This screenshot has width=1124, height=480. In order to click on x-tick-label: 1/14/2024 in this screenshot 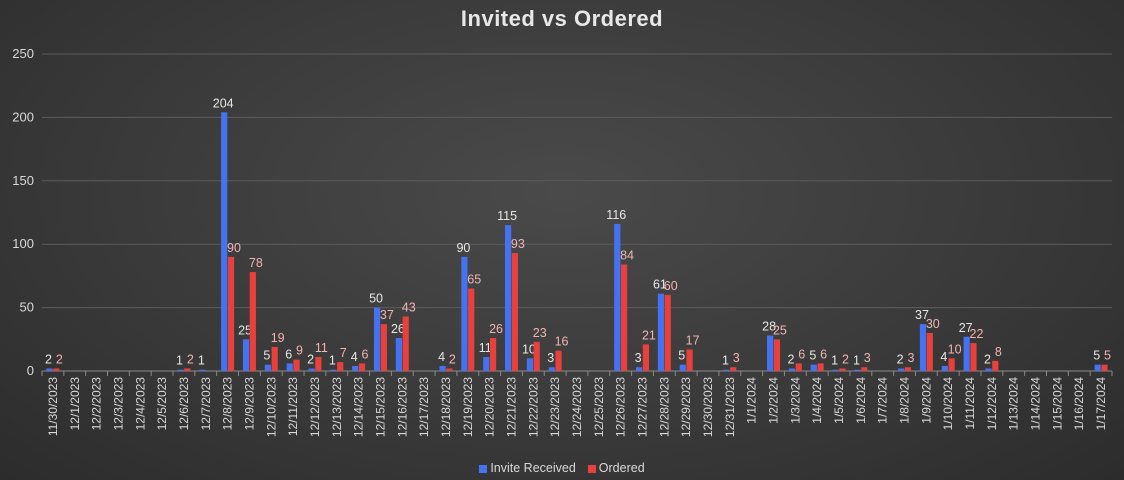, I will do `click(1036, 404)`.